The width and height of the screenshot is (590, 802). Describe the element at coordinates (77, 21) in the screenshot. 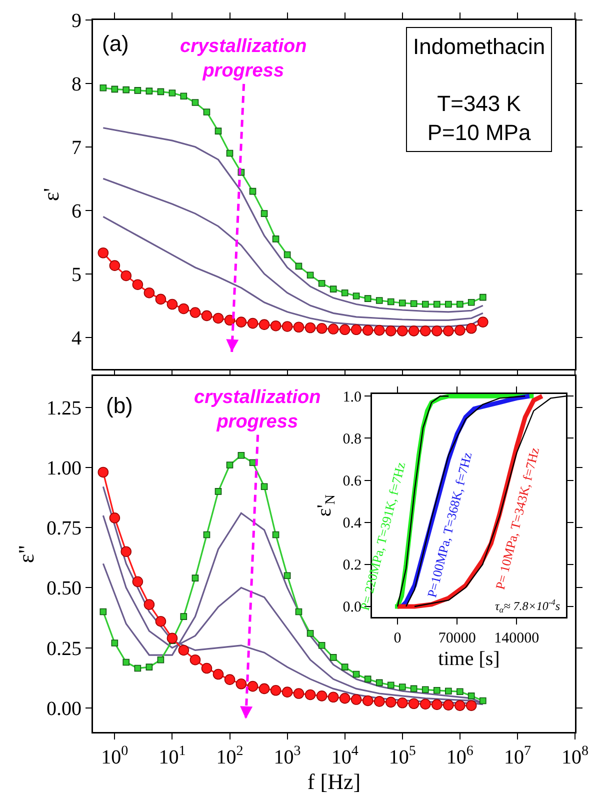

I see `y-tick-label: 9` at that location.